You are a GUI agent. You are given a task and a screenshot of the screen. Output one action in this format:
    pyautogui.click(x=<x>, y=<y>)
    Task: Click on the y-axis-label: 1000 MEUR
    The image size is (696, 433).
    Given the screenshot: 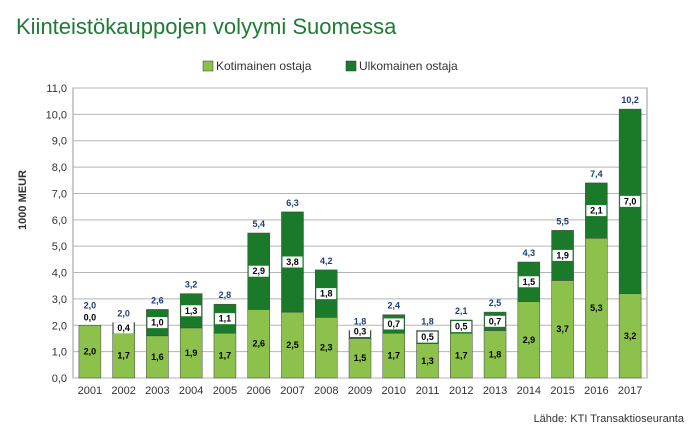 What is the action you would take?
    pyautogui.click(x=23, y=200)
    